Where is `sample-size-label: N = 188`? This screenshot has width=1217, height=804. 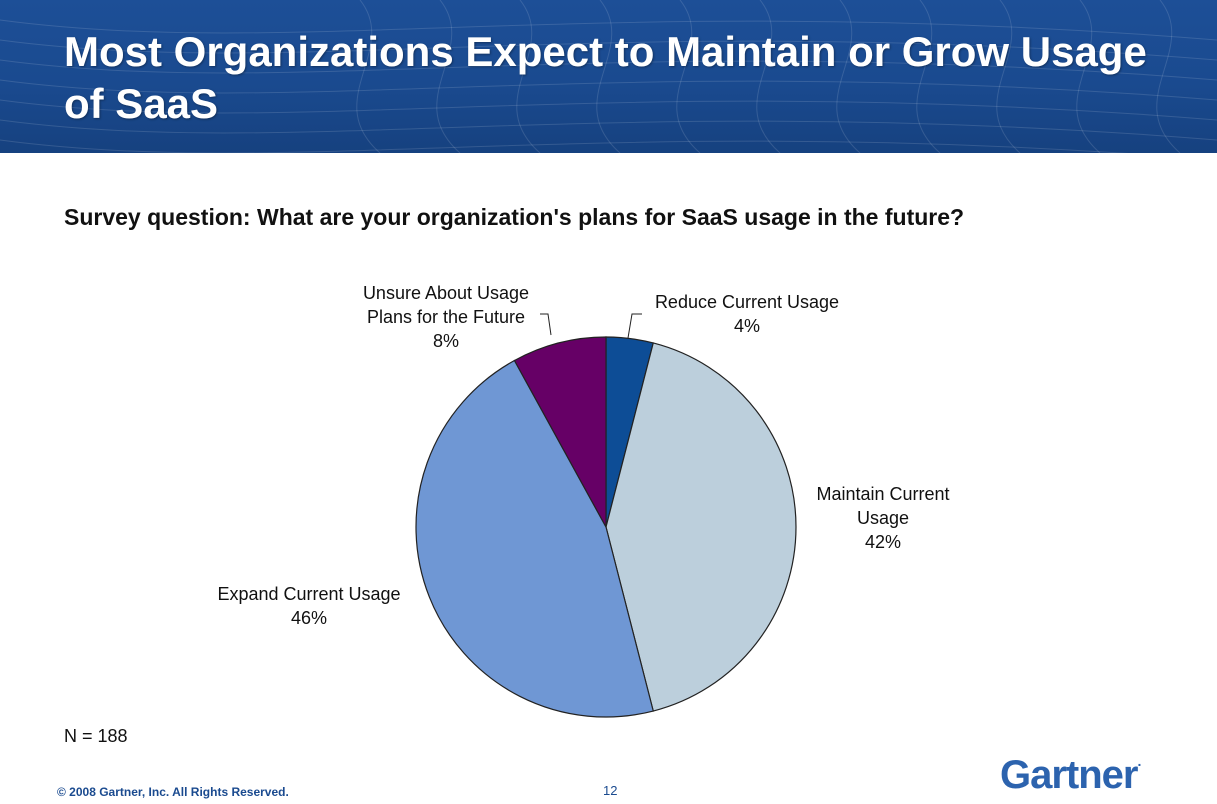
sample-size-label: N = 188 is located at coordinates (96, 736).